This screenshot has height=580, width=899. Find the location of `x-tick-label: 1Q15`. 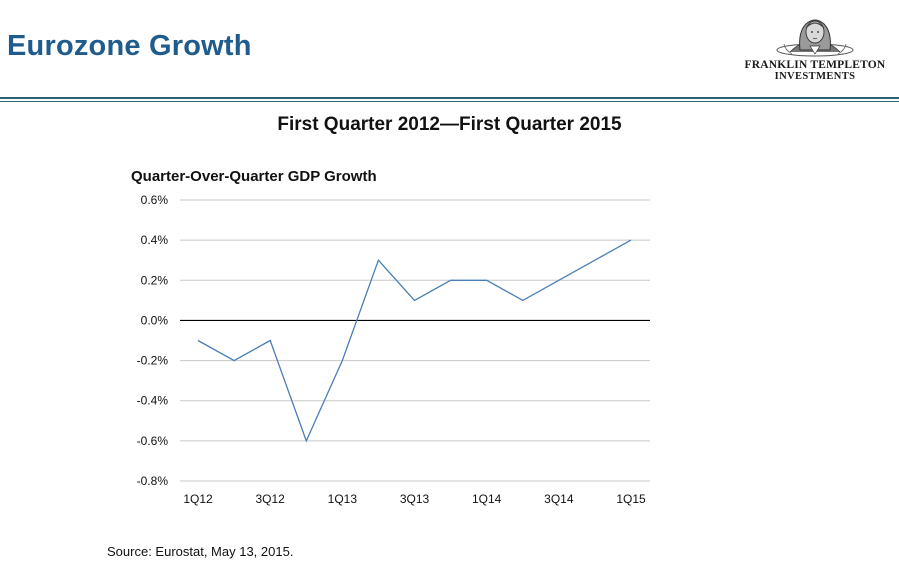

x-tick-label: 1Q15 is located at coordinates (631, 499).